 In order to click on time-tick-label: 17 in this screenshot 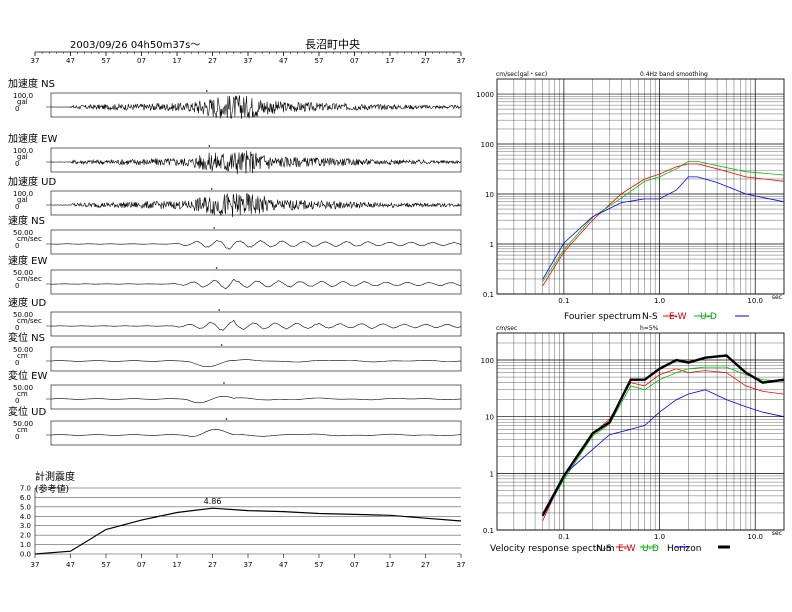, I will do `click(390, 61)`.